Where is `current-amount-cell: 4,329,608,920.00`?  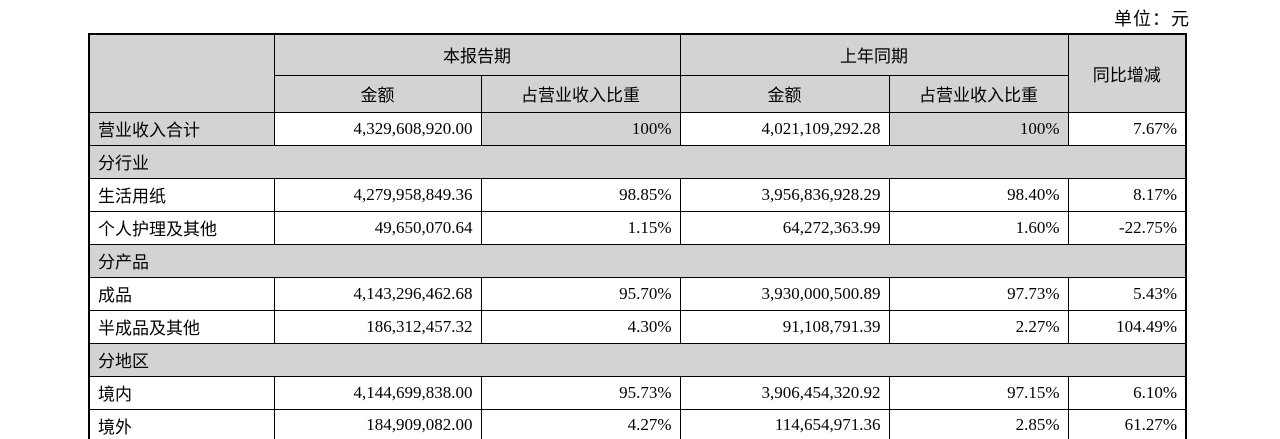 current-amount-cell: 4,329,608,920.00 is located at coordinates (377, 128).